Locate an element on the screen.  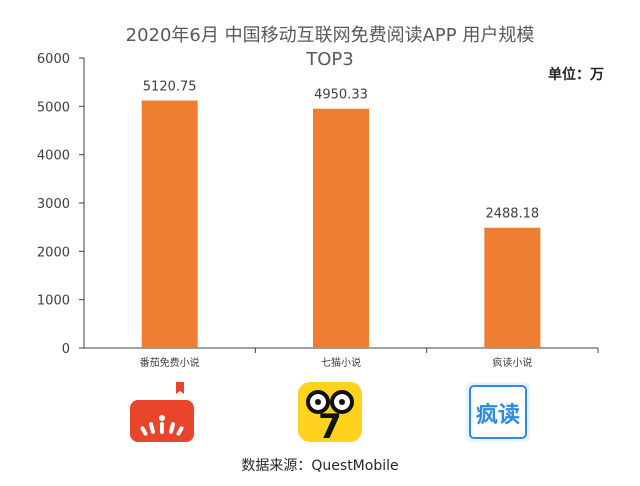
y-tick-label: 6000 is located at coordinates (53, 59).